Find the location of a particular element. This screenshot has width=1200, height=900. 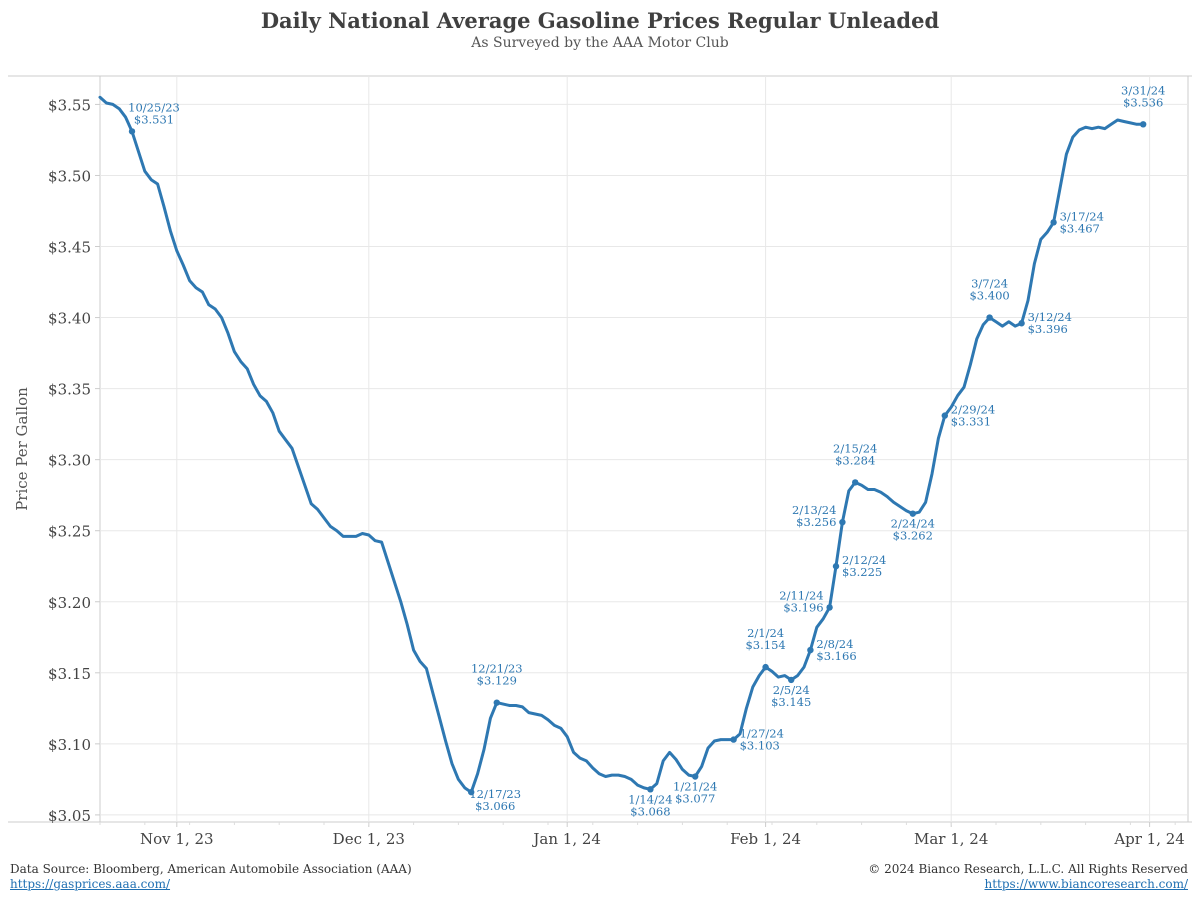

annotation-value: $3.531 is located at coordinates (154, 119).